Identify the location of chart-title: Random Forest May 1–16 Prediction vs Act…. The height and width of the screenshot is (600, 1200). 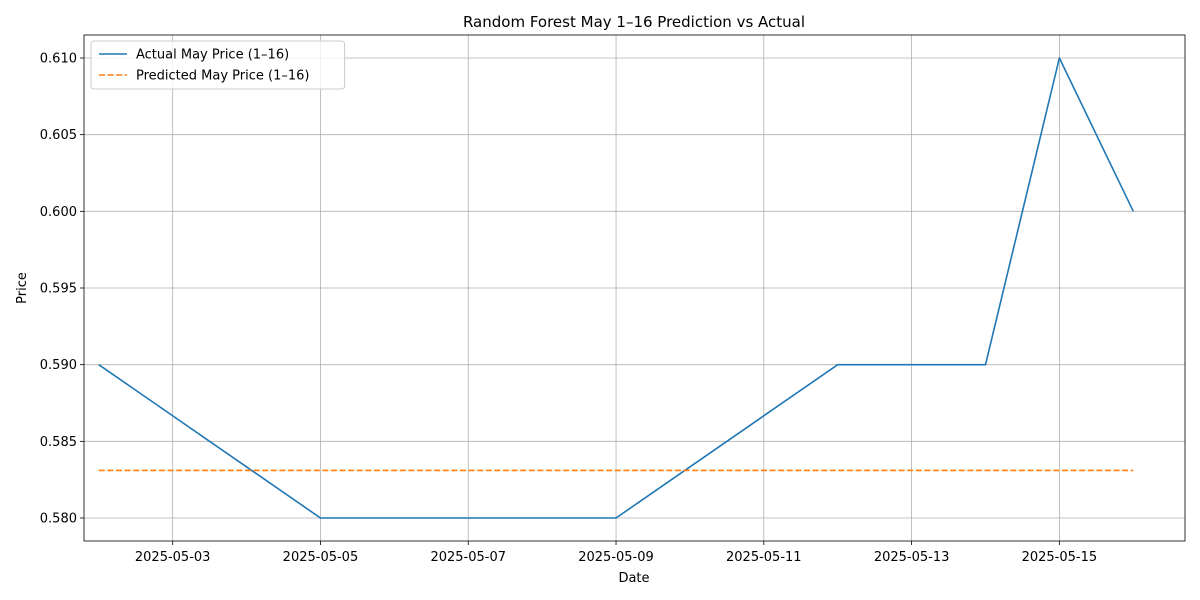
(634, 22).